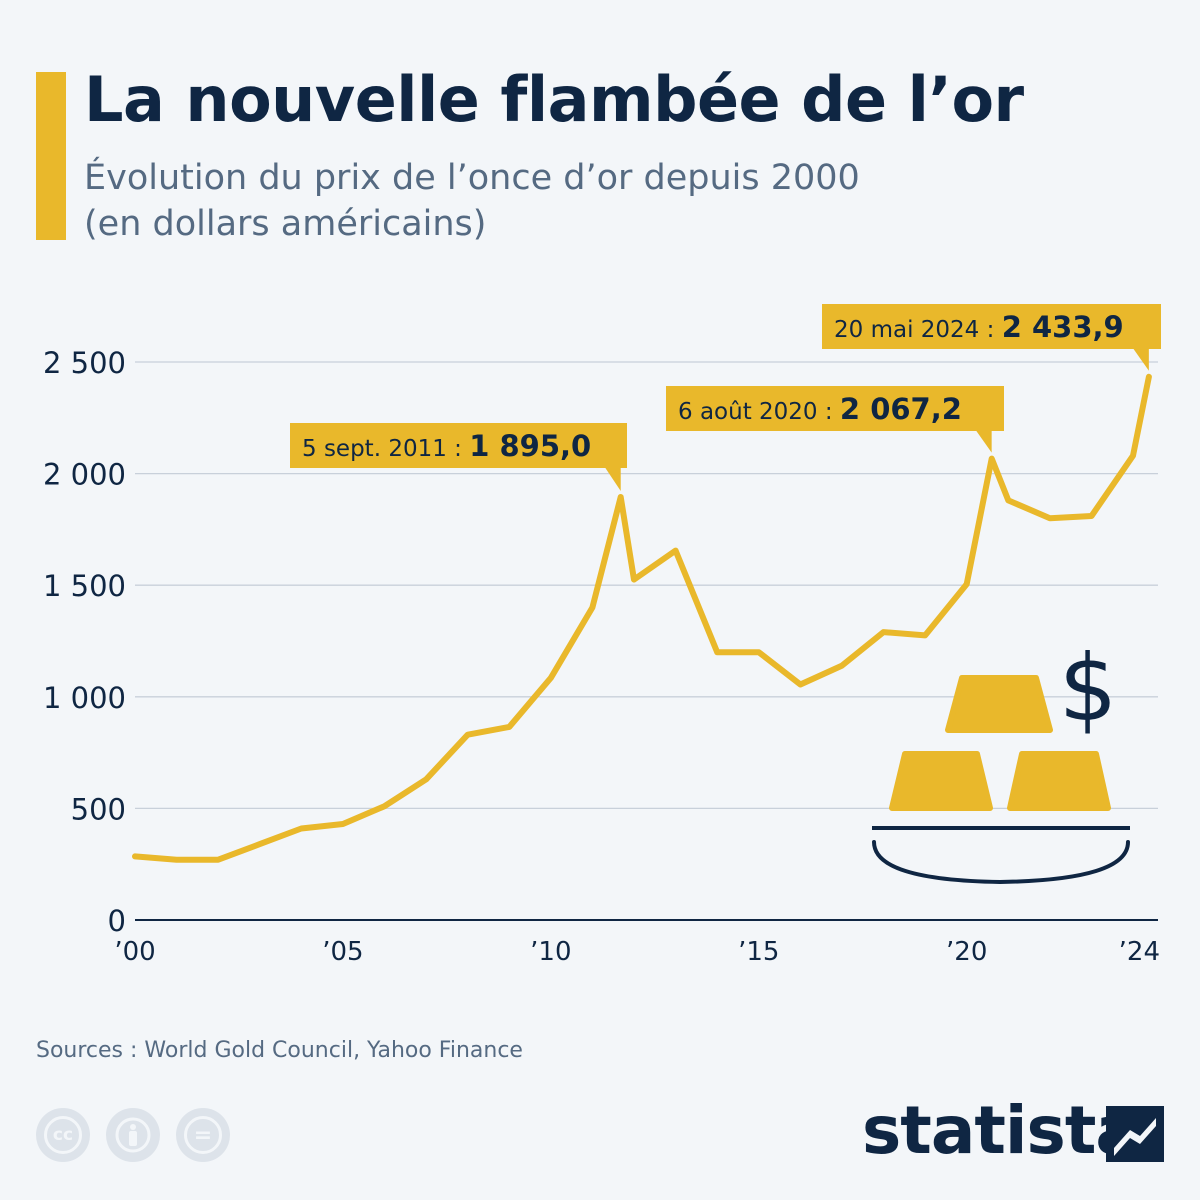 The height and width of the screenshot is (1200, 1200). I want to click on attribution-icon, so click(133, 1135).